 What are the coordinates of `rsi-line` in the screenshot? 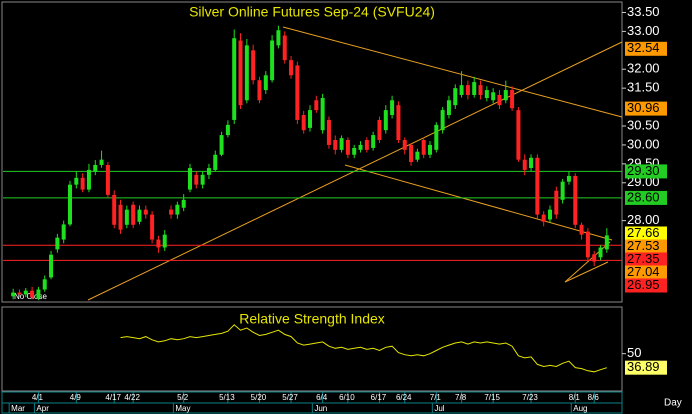 It's located at (363, 348).